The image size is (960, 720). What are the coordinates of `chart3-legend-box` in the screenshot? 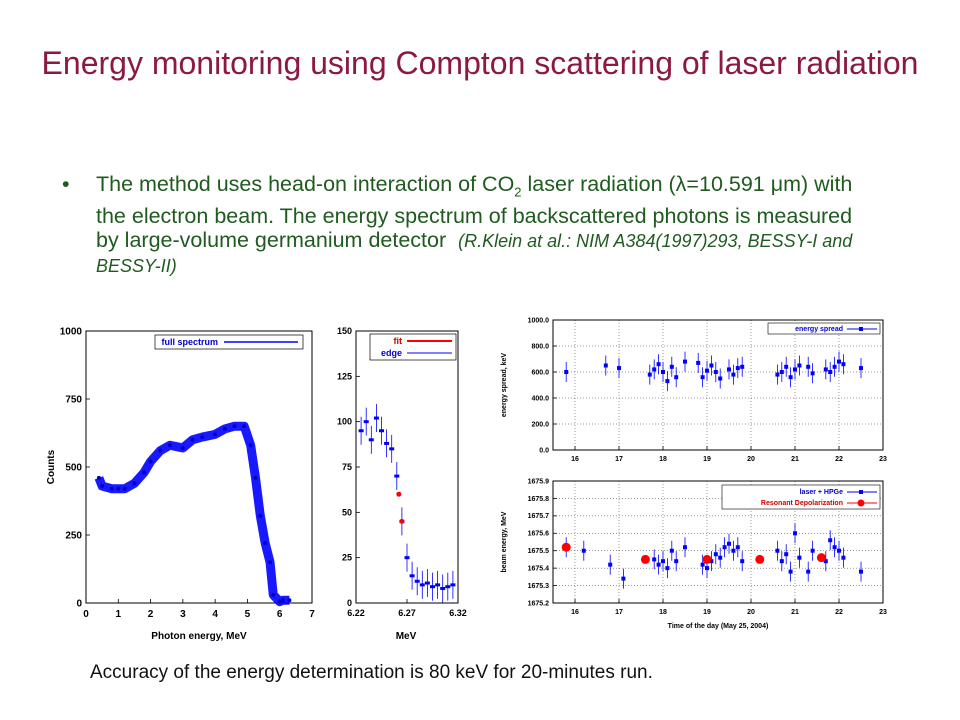 It's located at (824, 328).